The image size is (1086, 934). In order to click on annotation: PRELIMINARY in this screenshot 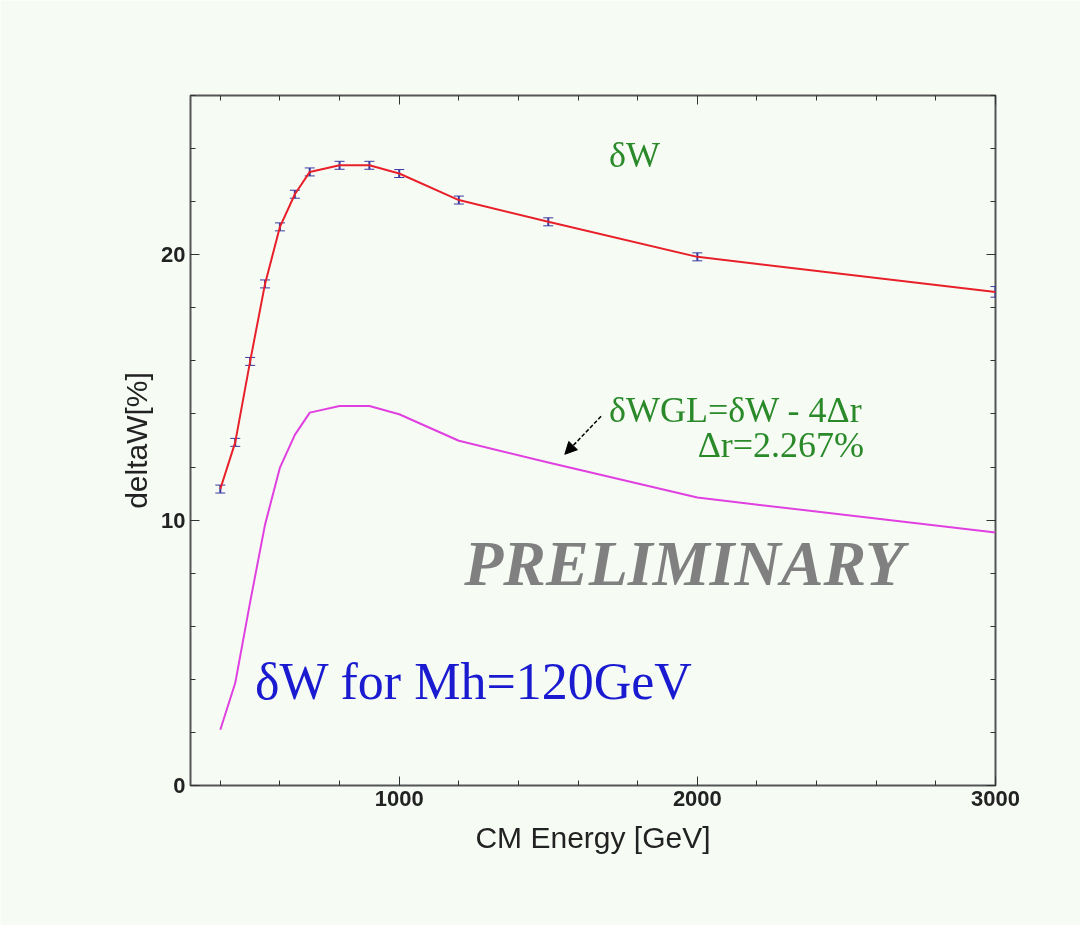, I will do `click(686, 564)`.